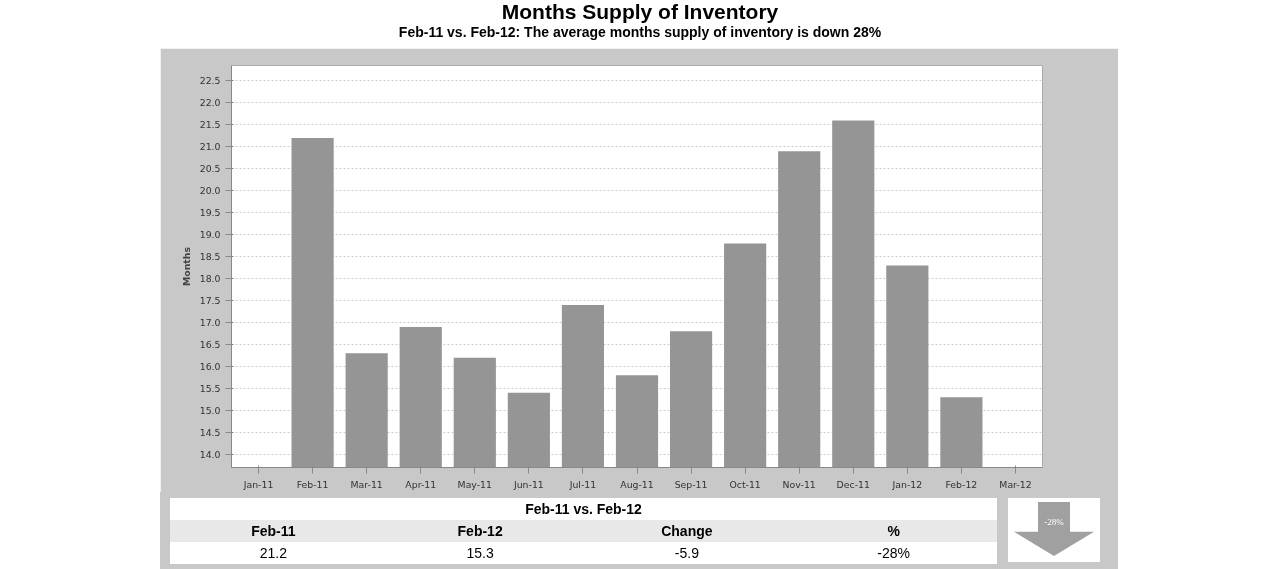 This screenshot has height=569, width=1280. What do you see at coordinates (686, 553) in the screenshot?
I see `text: -5.9` at bounding box center [686, 553].